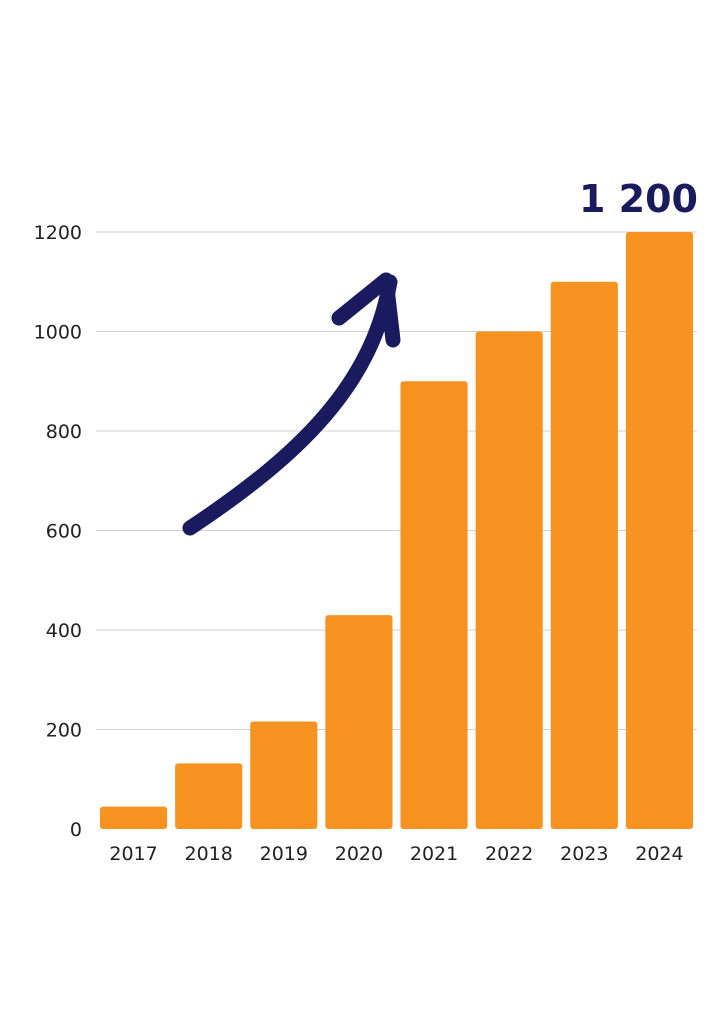 The width and height of the screenshot is (724, 1024). Describe the element at coordinates (509, 854) in the screenshot. I see `x-category-label: 2022` at that location.